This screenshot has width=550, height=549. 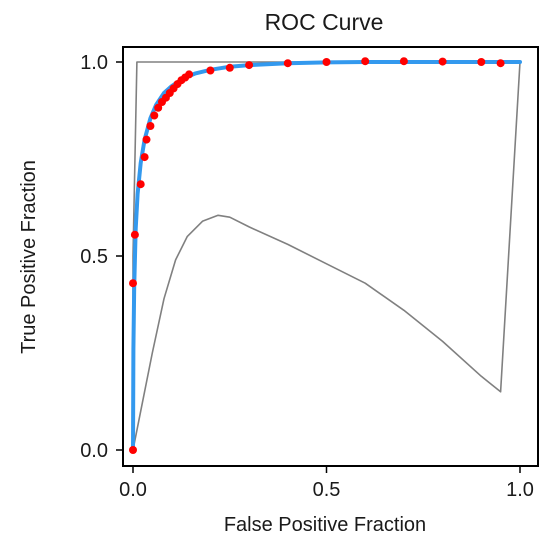 I want to click on x-tick-label: 0.0, so click(x=133, y=490).